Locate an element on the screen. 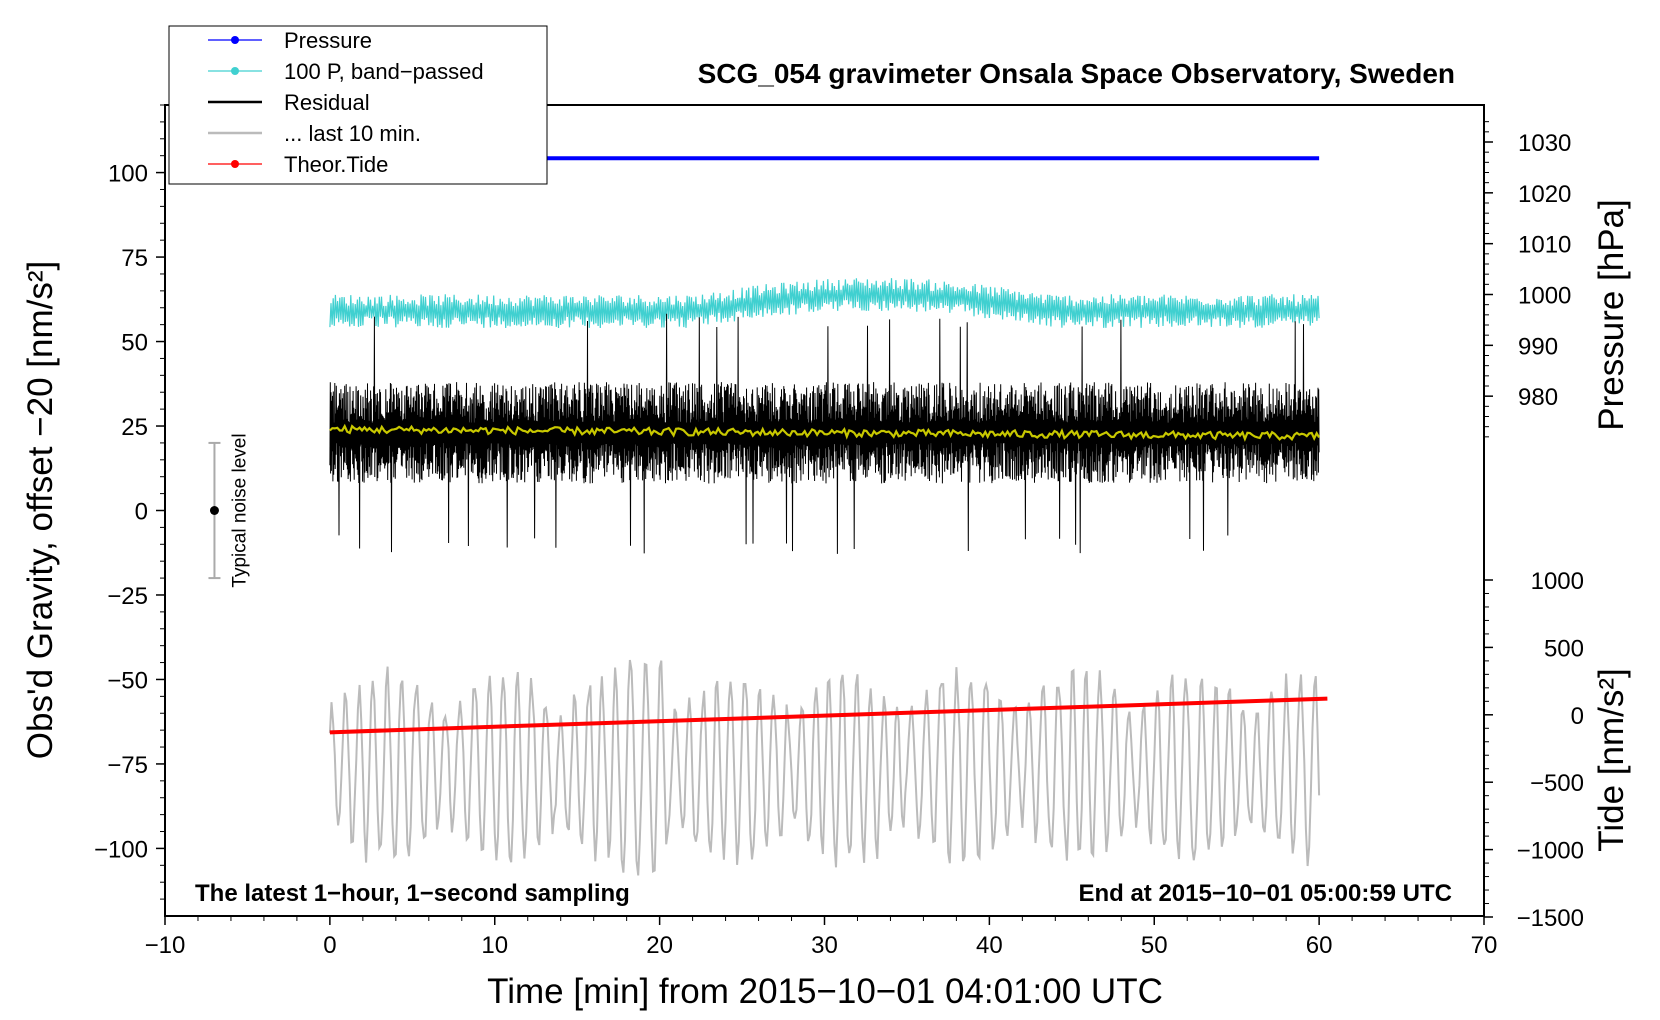  y-tick-label: 75 is located at coordinates (134, 258).